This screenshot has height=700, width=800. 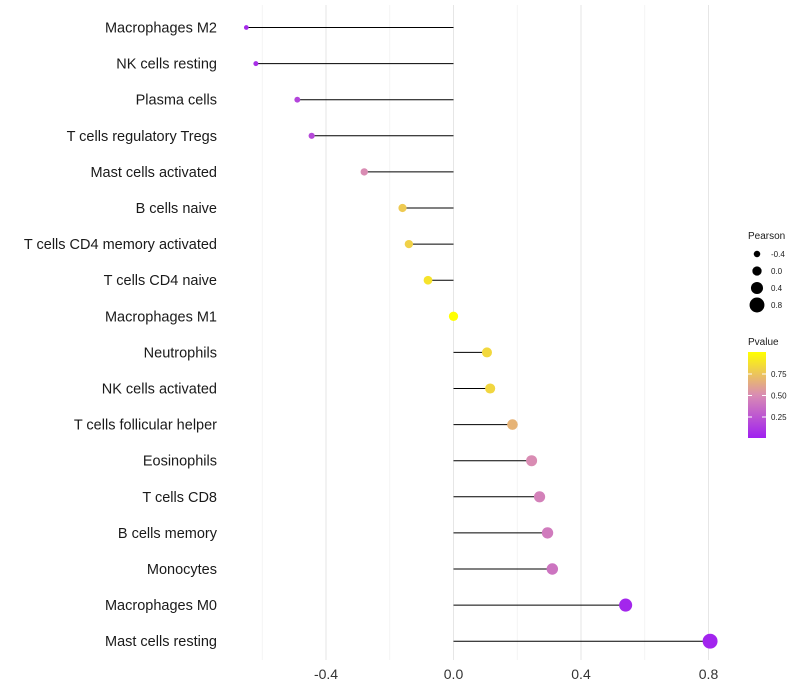 I want to click on category-label: Macrophages M0, so click(x=161, y=606).